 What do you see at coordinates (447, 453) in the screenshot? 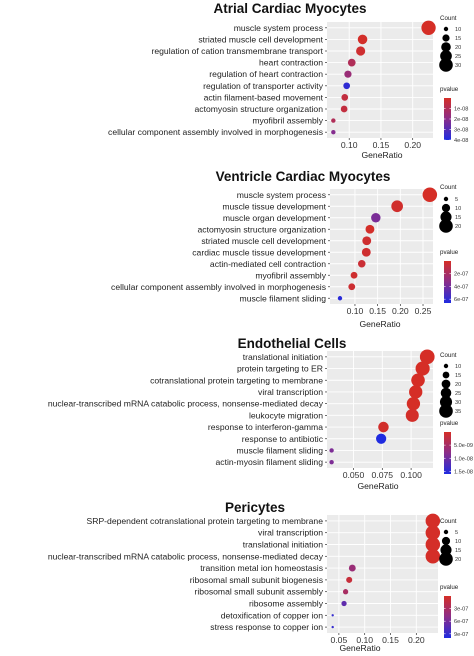
I see `color-legend-bar` at bounding box center [447, 453].